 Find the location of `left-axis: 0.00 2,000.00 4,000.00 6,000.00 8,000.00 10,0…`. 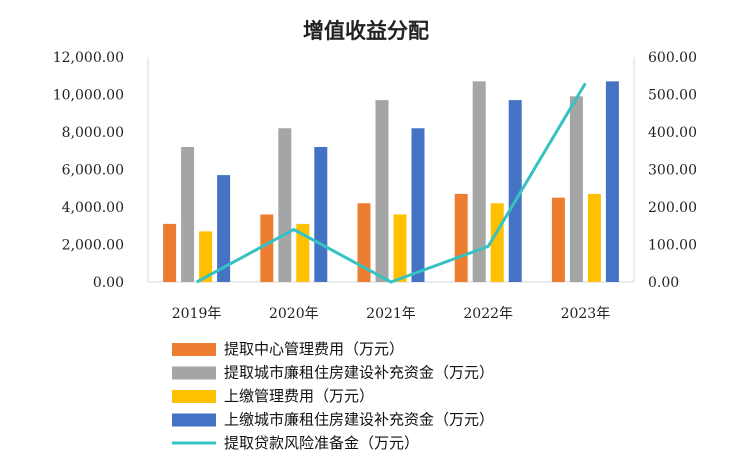

left-axis: 0.00 2,000.00 4,000.00 6,000.00 8,000.00 10,0… is located at coordinates (88, 170).